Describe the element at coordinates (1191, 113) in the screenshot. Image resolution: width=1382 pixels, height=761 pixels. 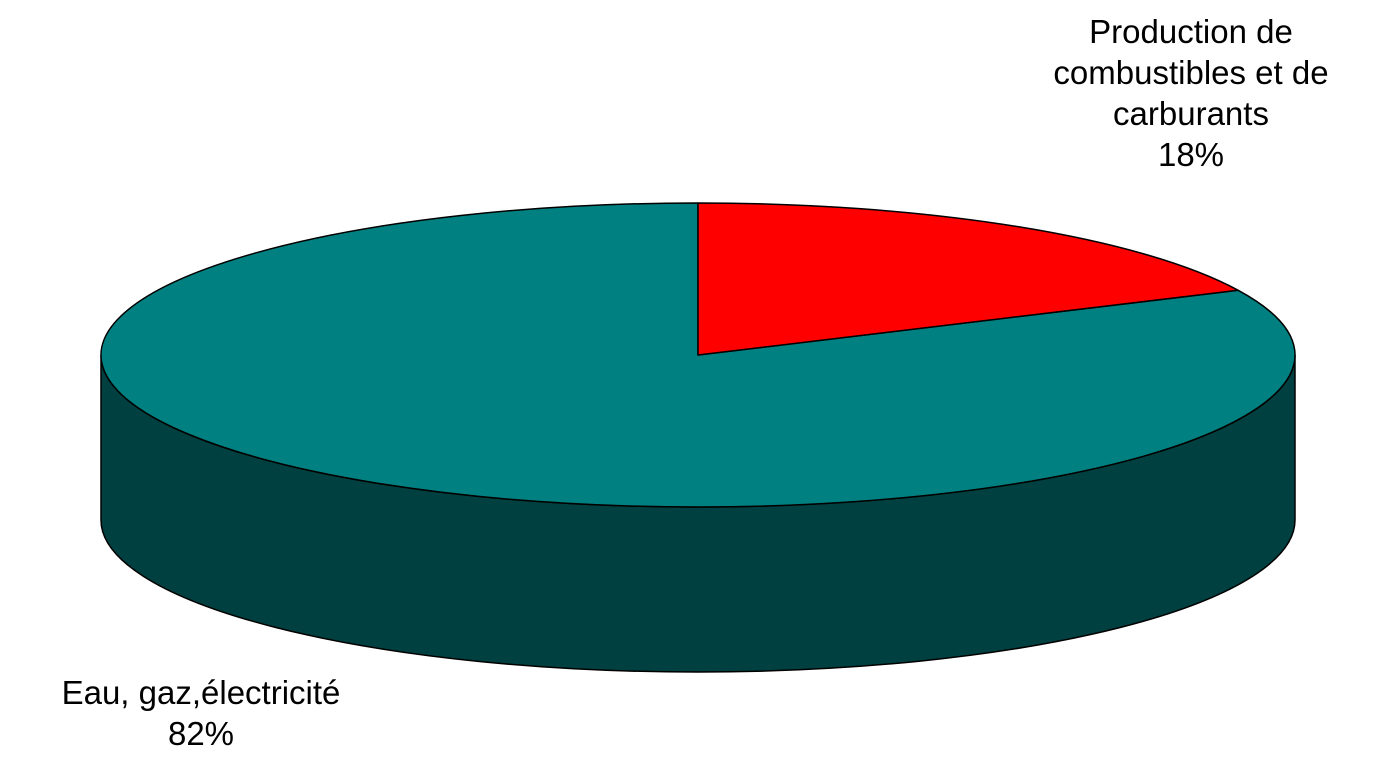
I see `slice-label-line: carburants` at that location.